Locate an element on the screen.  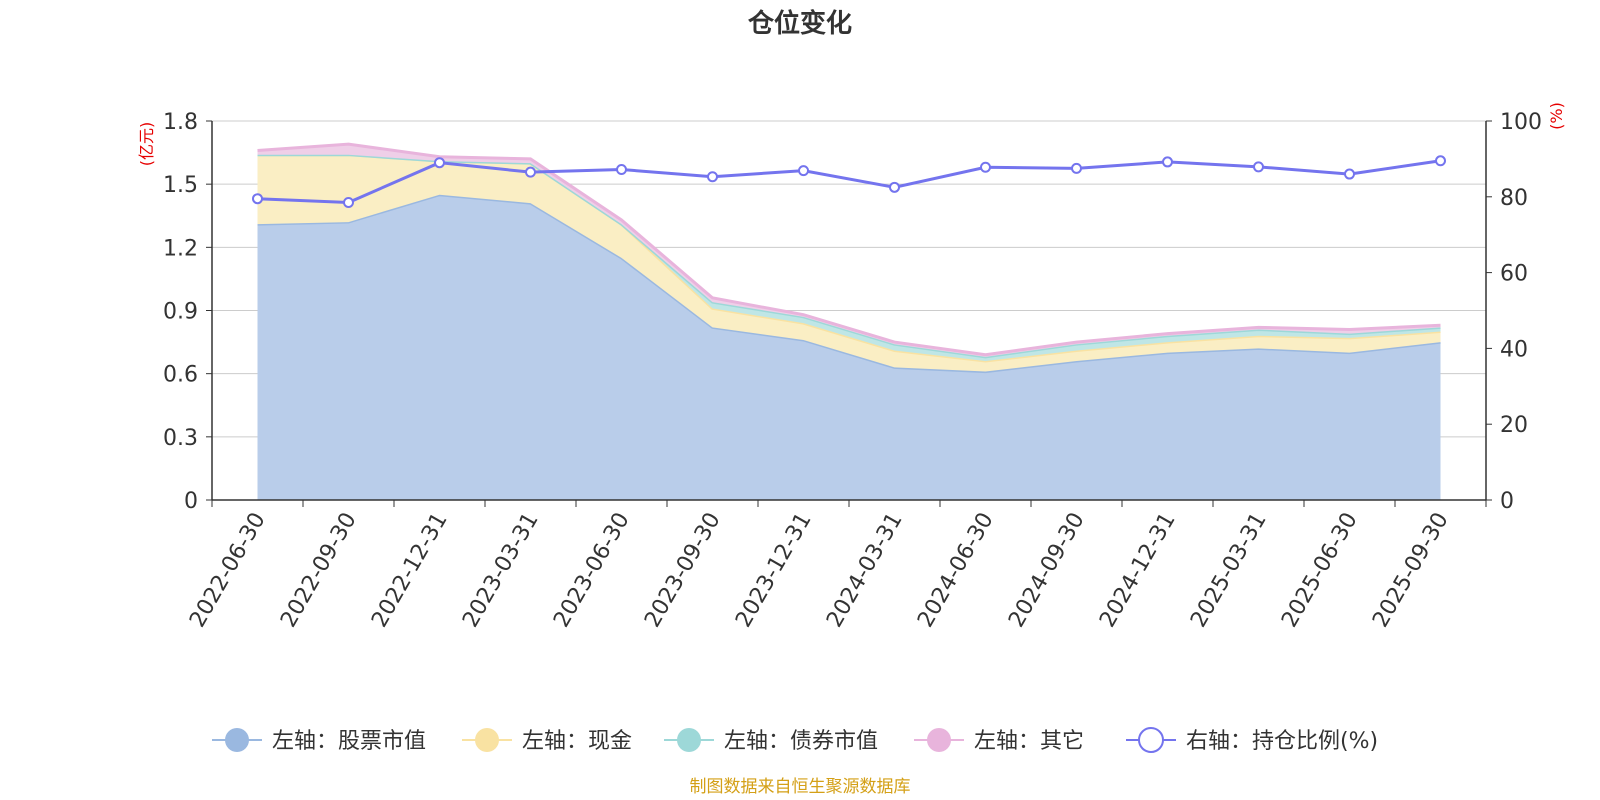
x-axis-tick-label: 2024-03-31 is located at coordinates (865, 570).